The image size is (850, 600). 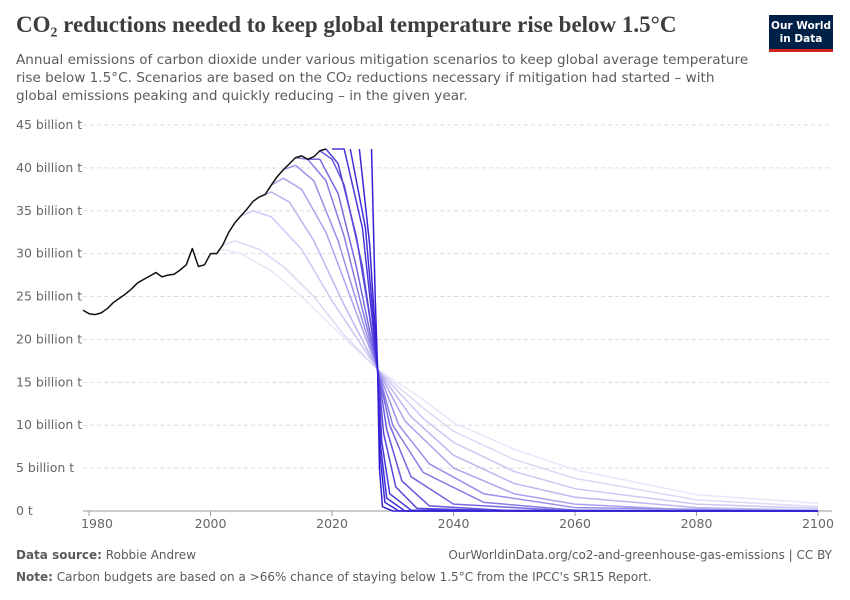 What do you see at coordinates (49, 381) in the screenshot?
I see `y-tick-label: 15 billion t` at bounding box center [49, 381].